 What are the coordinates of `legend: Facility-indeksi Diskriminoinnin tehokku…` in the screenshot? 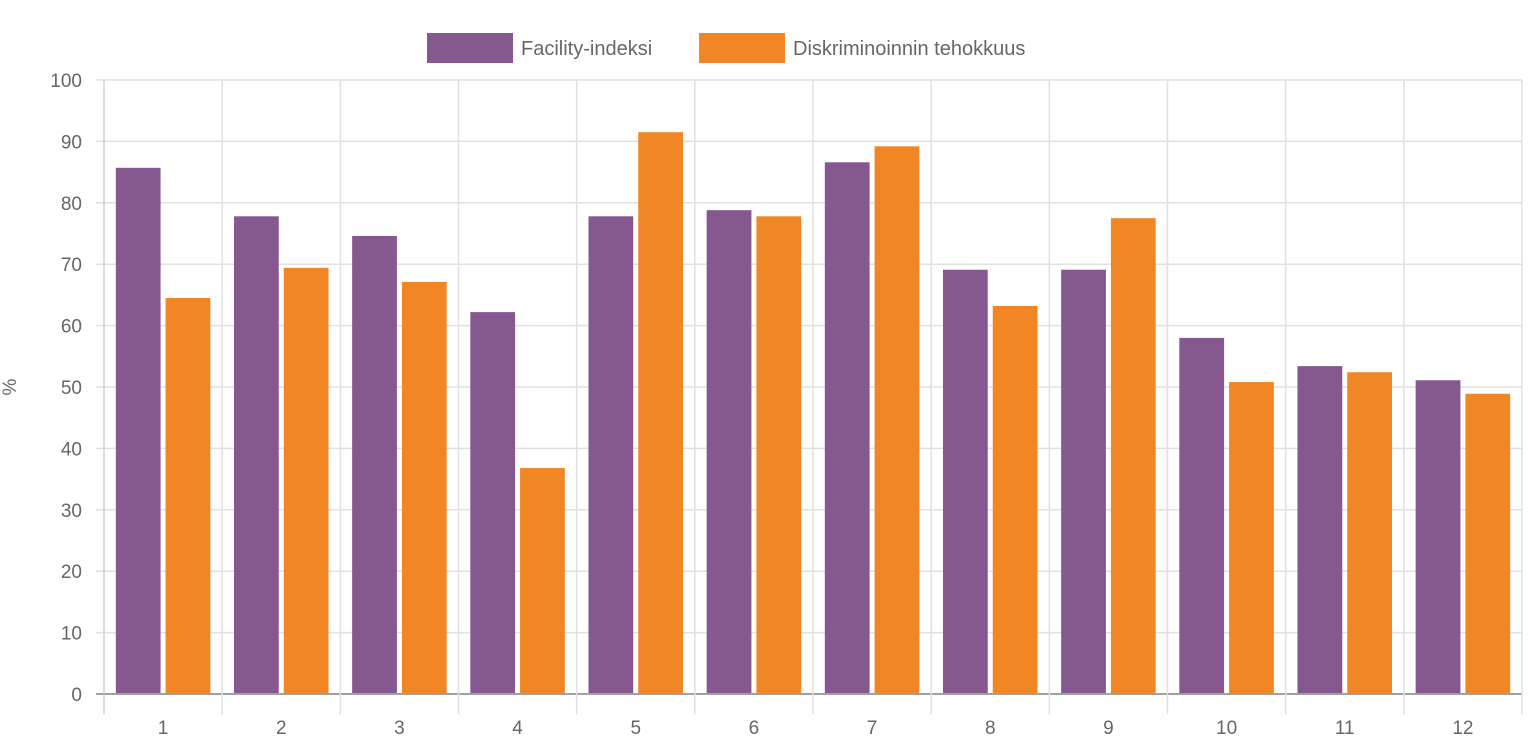 It's located at (726, 48).